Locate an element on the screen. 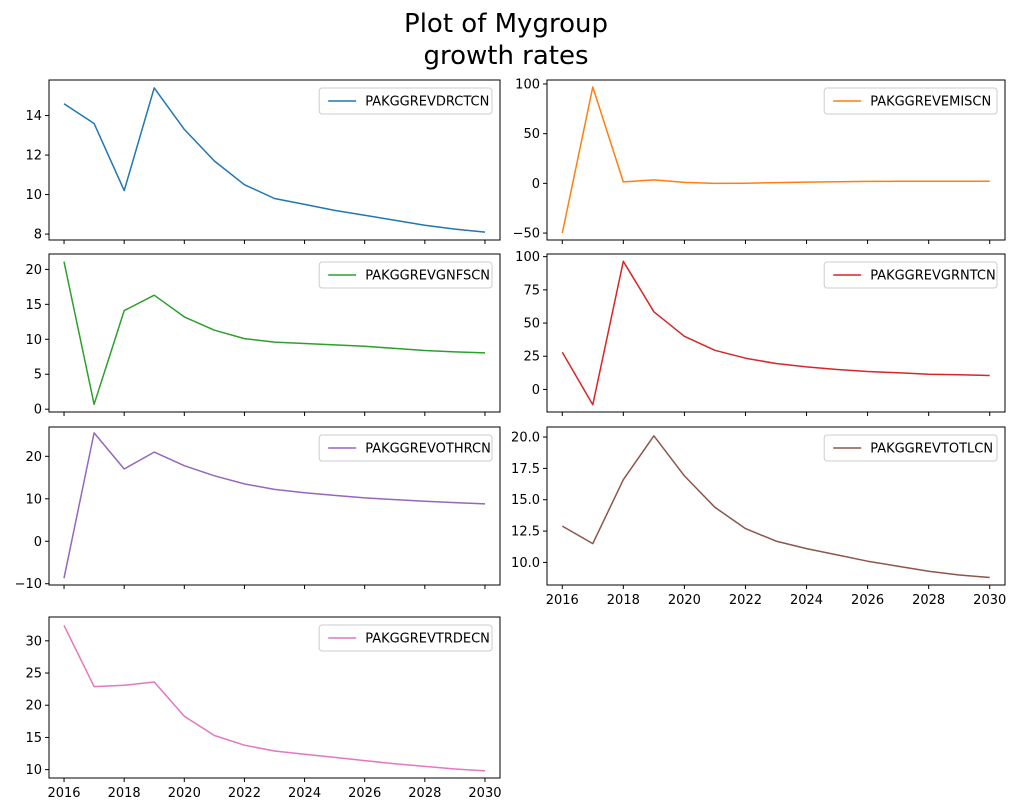  y-tick-label: 8 is located at coordinates (38, 235).